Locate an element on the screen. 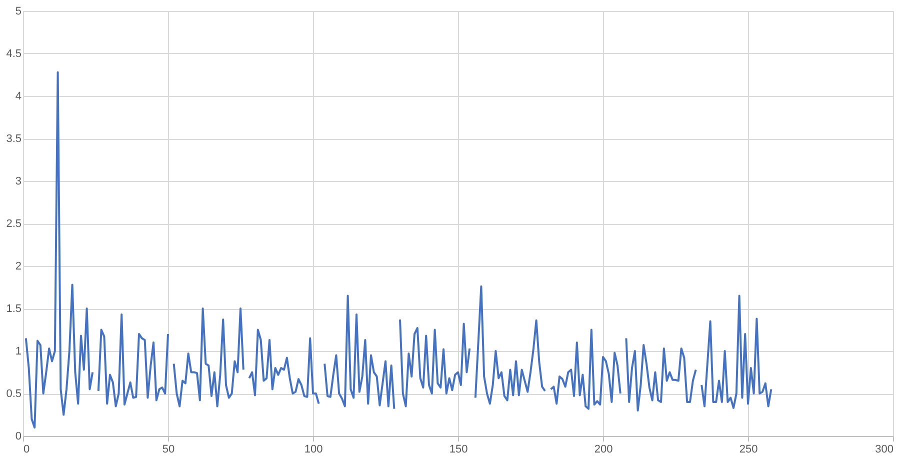 This screenshot has width=919, height=468. y-tick-label: 5 is located at coordinates (18, 12).